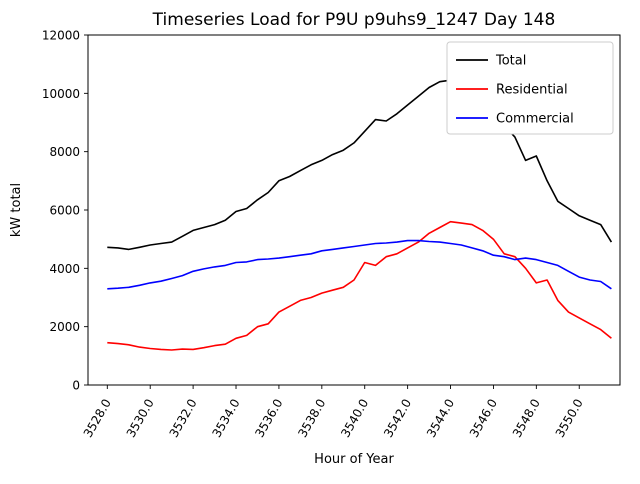 The image size is (640, 484). I want to click on x-axis-label: Hour of Year, so click(354, 459).